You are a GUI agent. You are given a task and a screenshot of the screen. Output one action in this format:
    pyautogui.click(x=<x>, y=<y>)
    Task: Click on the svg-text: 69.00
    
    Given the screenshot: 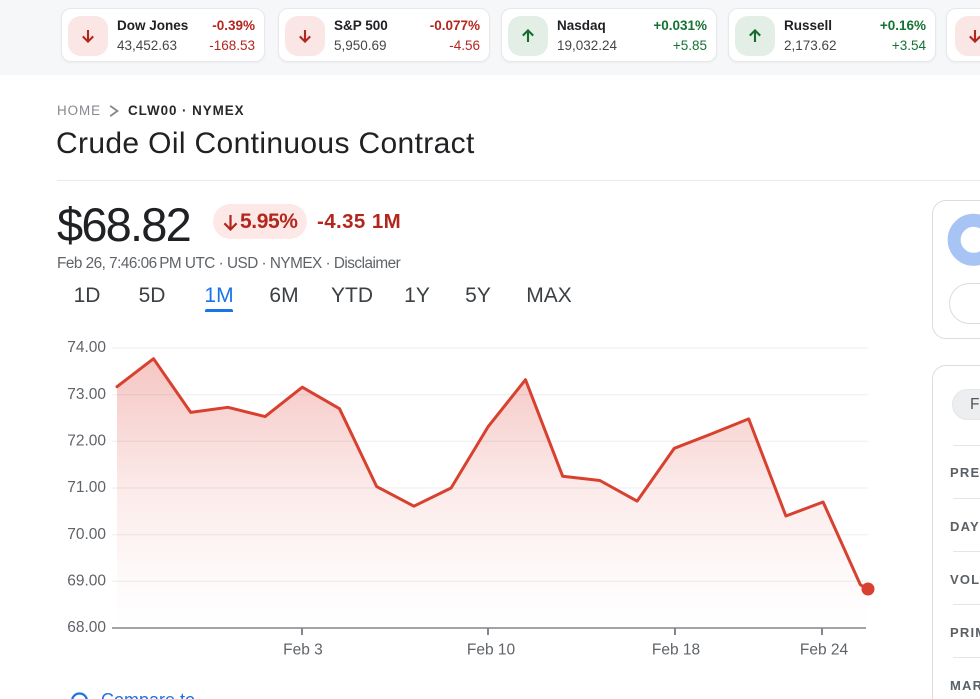 What is the action you would take?
    pyautogui.click(x=86, y=581)
    